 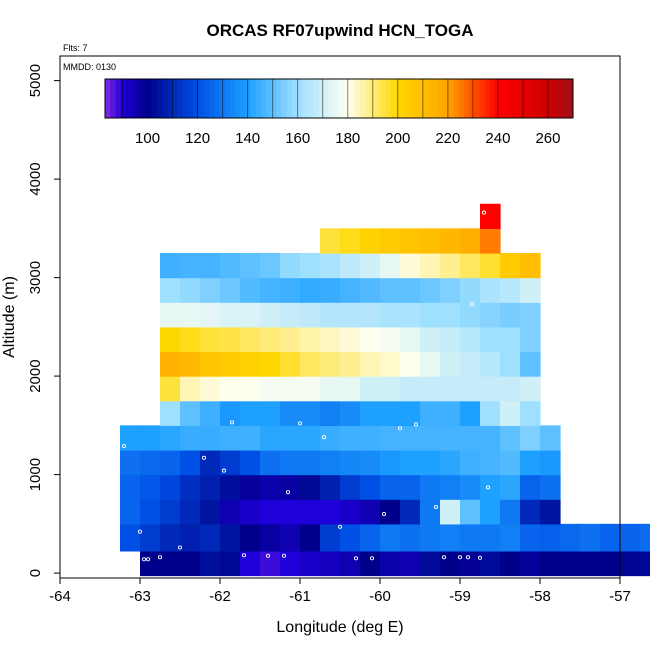 What do you see at coordinates (447, 138) in the screenshot?
I see `colorbar-tick-label: 220` at bounding box center [447, 138].